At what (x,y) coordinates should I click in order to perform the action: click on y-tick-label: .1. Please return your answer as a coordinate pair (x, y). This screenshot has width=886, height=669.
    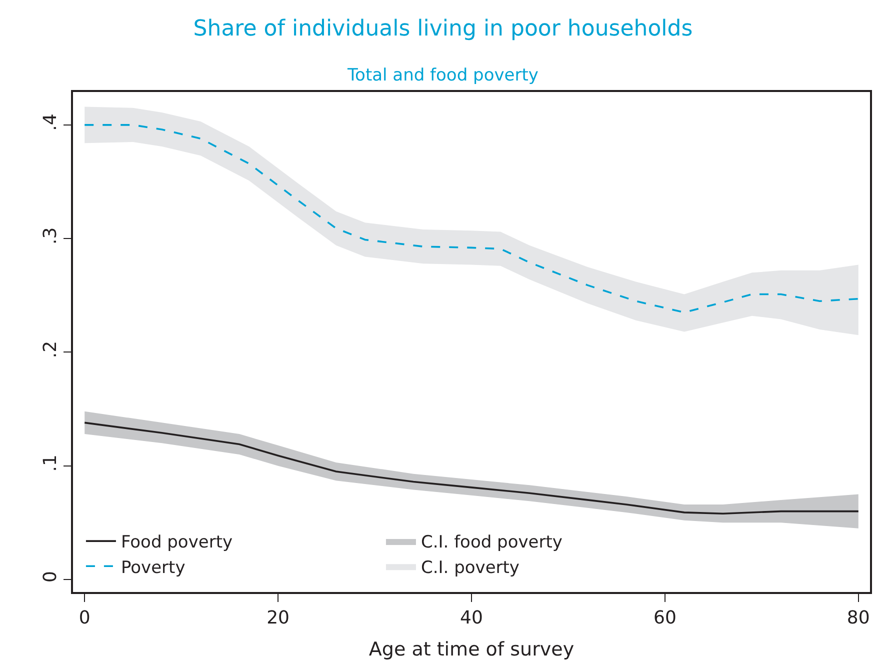
    Looking at the image, I should click on (51, 463).